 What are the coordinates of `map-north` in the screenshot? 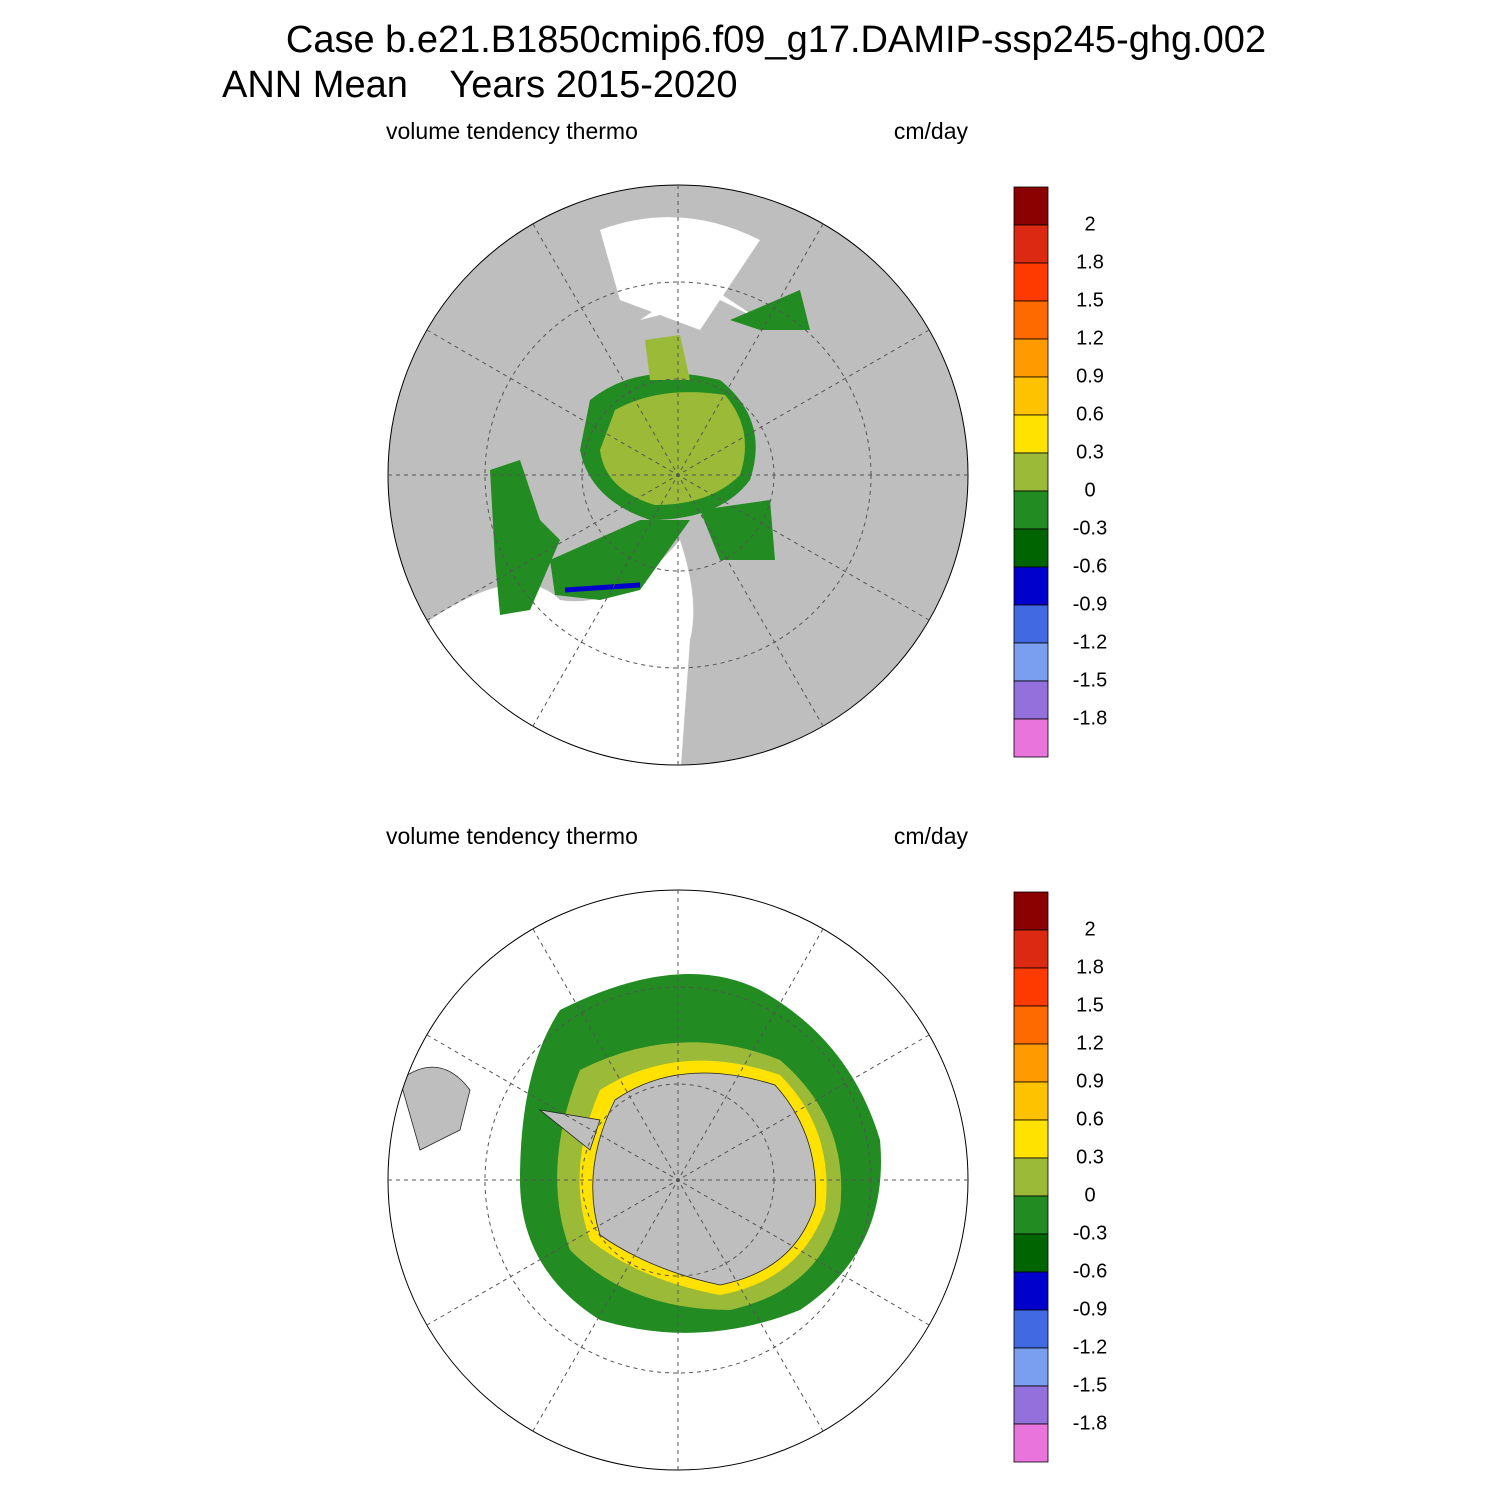 It's located at (678, 475).